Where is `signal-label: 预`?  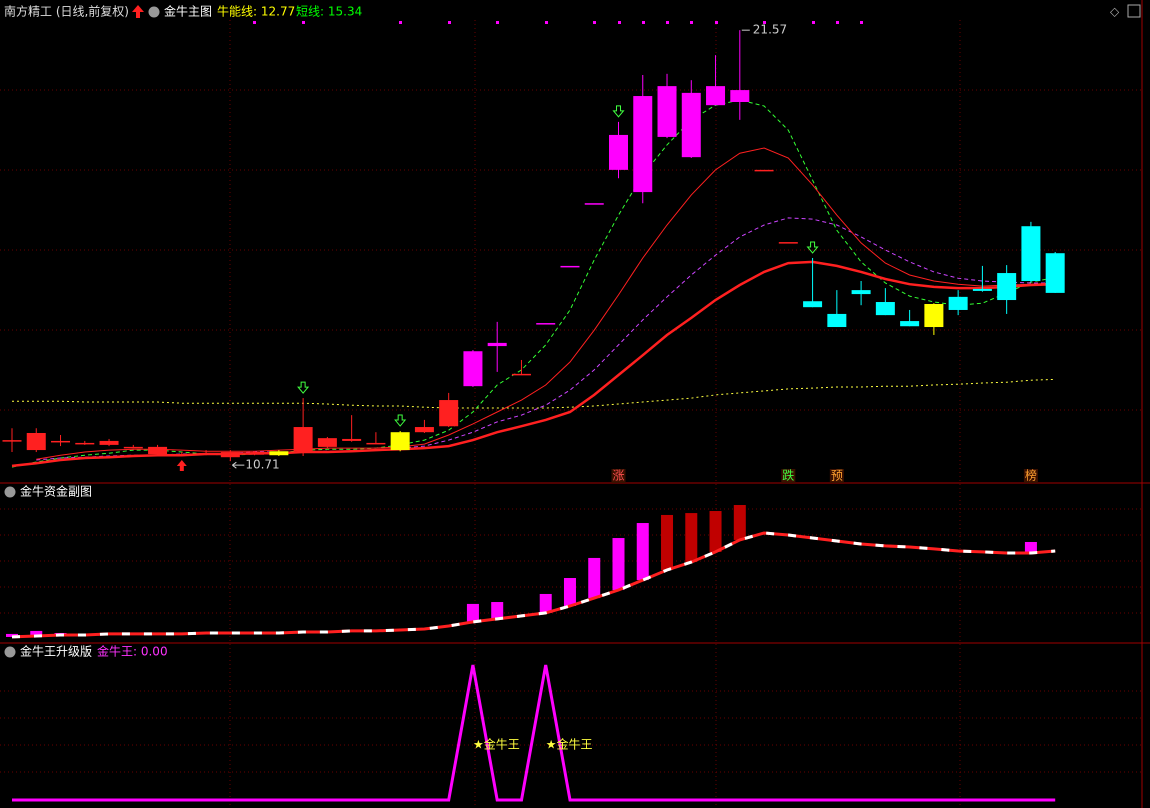
signal-label: 预 is located at coordinates (837, 476).